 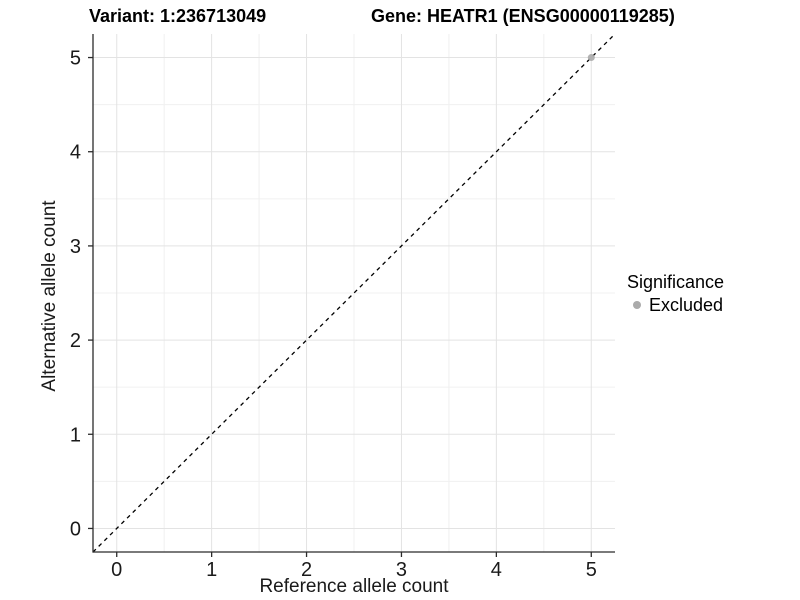 I want to click on y-tick-label: 4, so click(x=75, y=153).